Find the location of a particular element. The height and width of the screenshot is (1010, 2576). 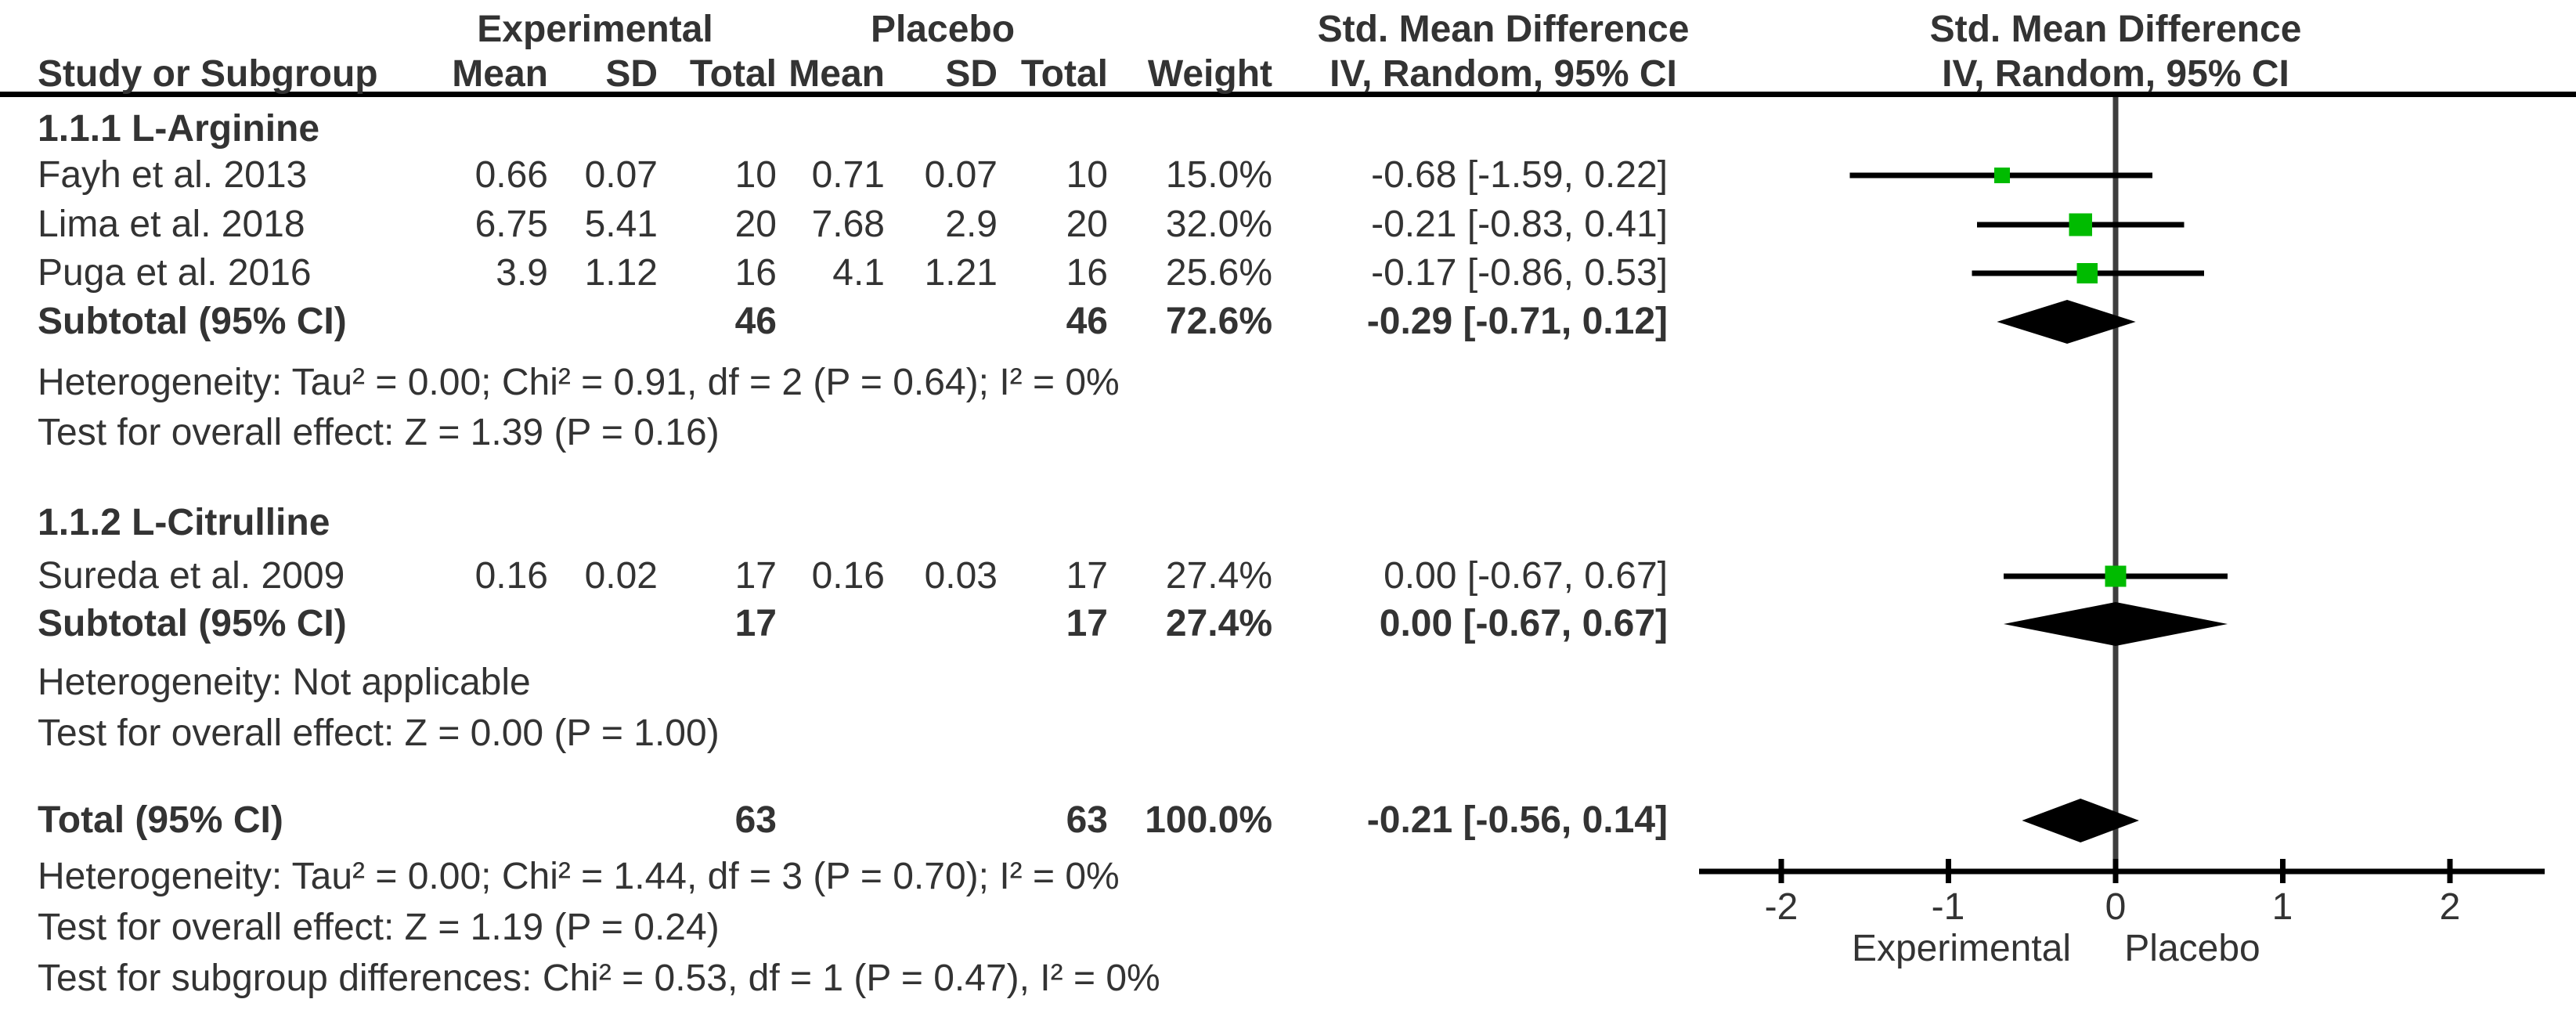

x-axis-line is located at coordinates (2122, 871).